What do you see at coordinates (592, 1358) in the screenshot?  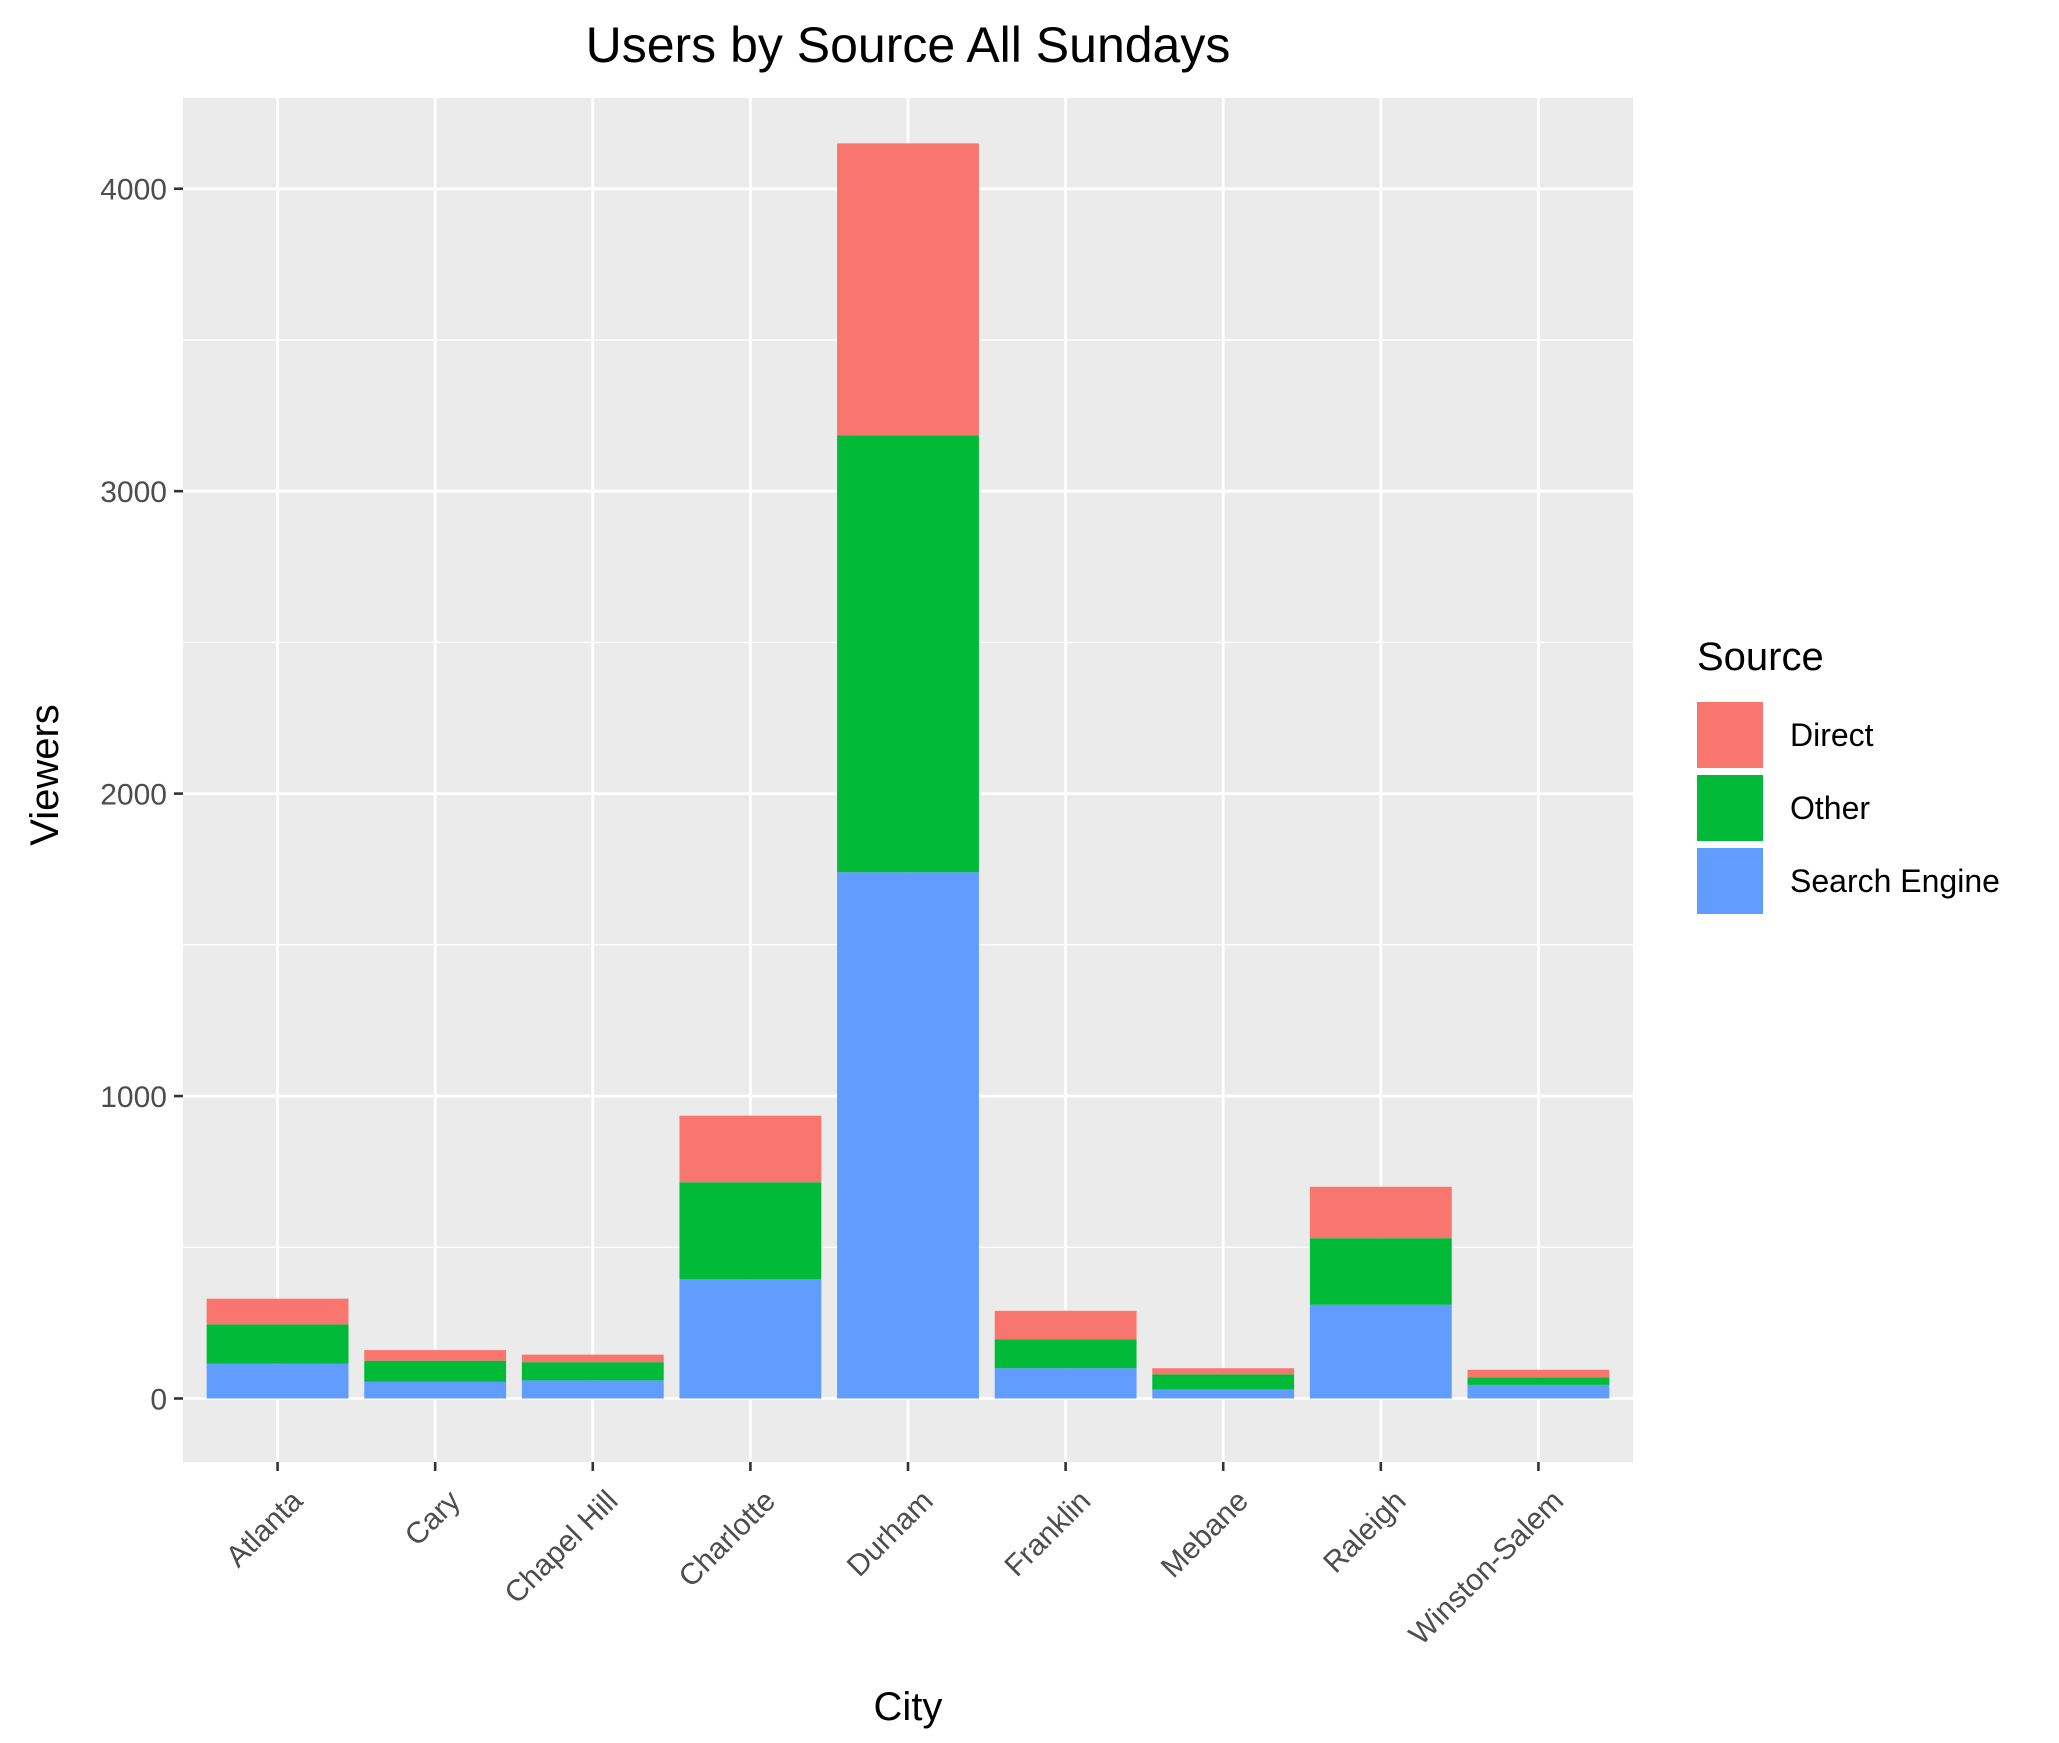 I see `bar-chapel-hill-direct` at bounding box center [592, 1358].